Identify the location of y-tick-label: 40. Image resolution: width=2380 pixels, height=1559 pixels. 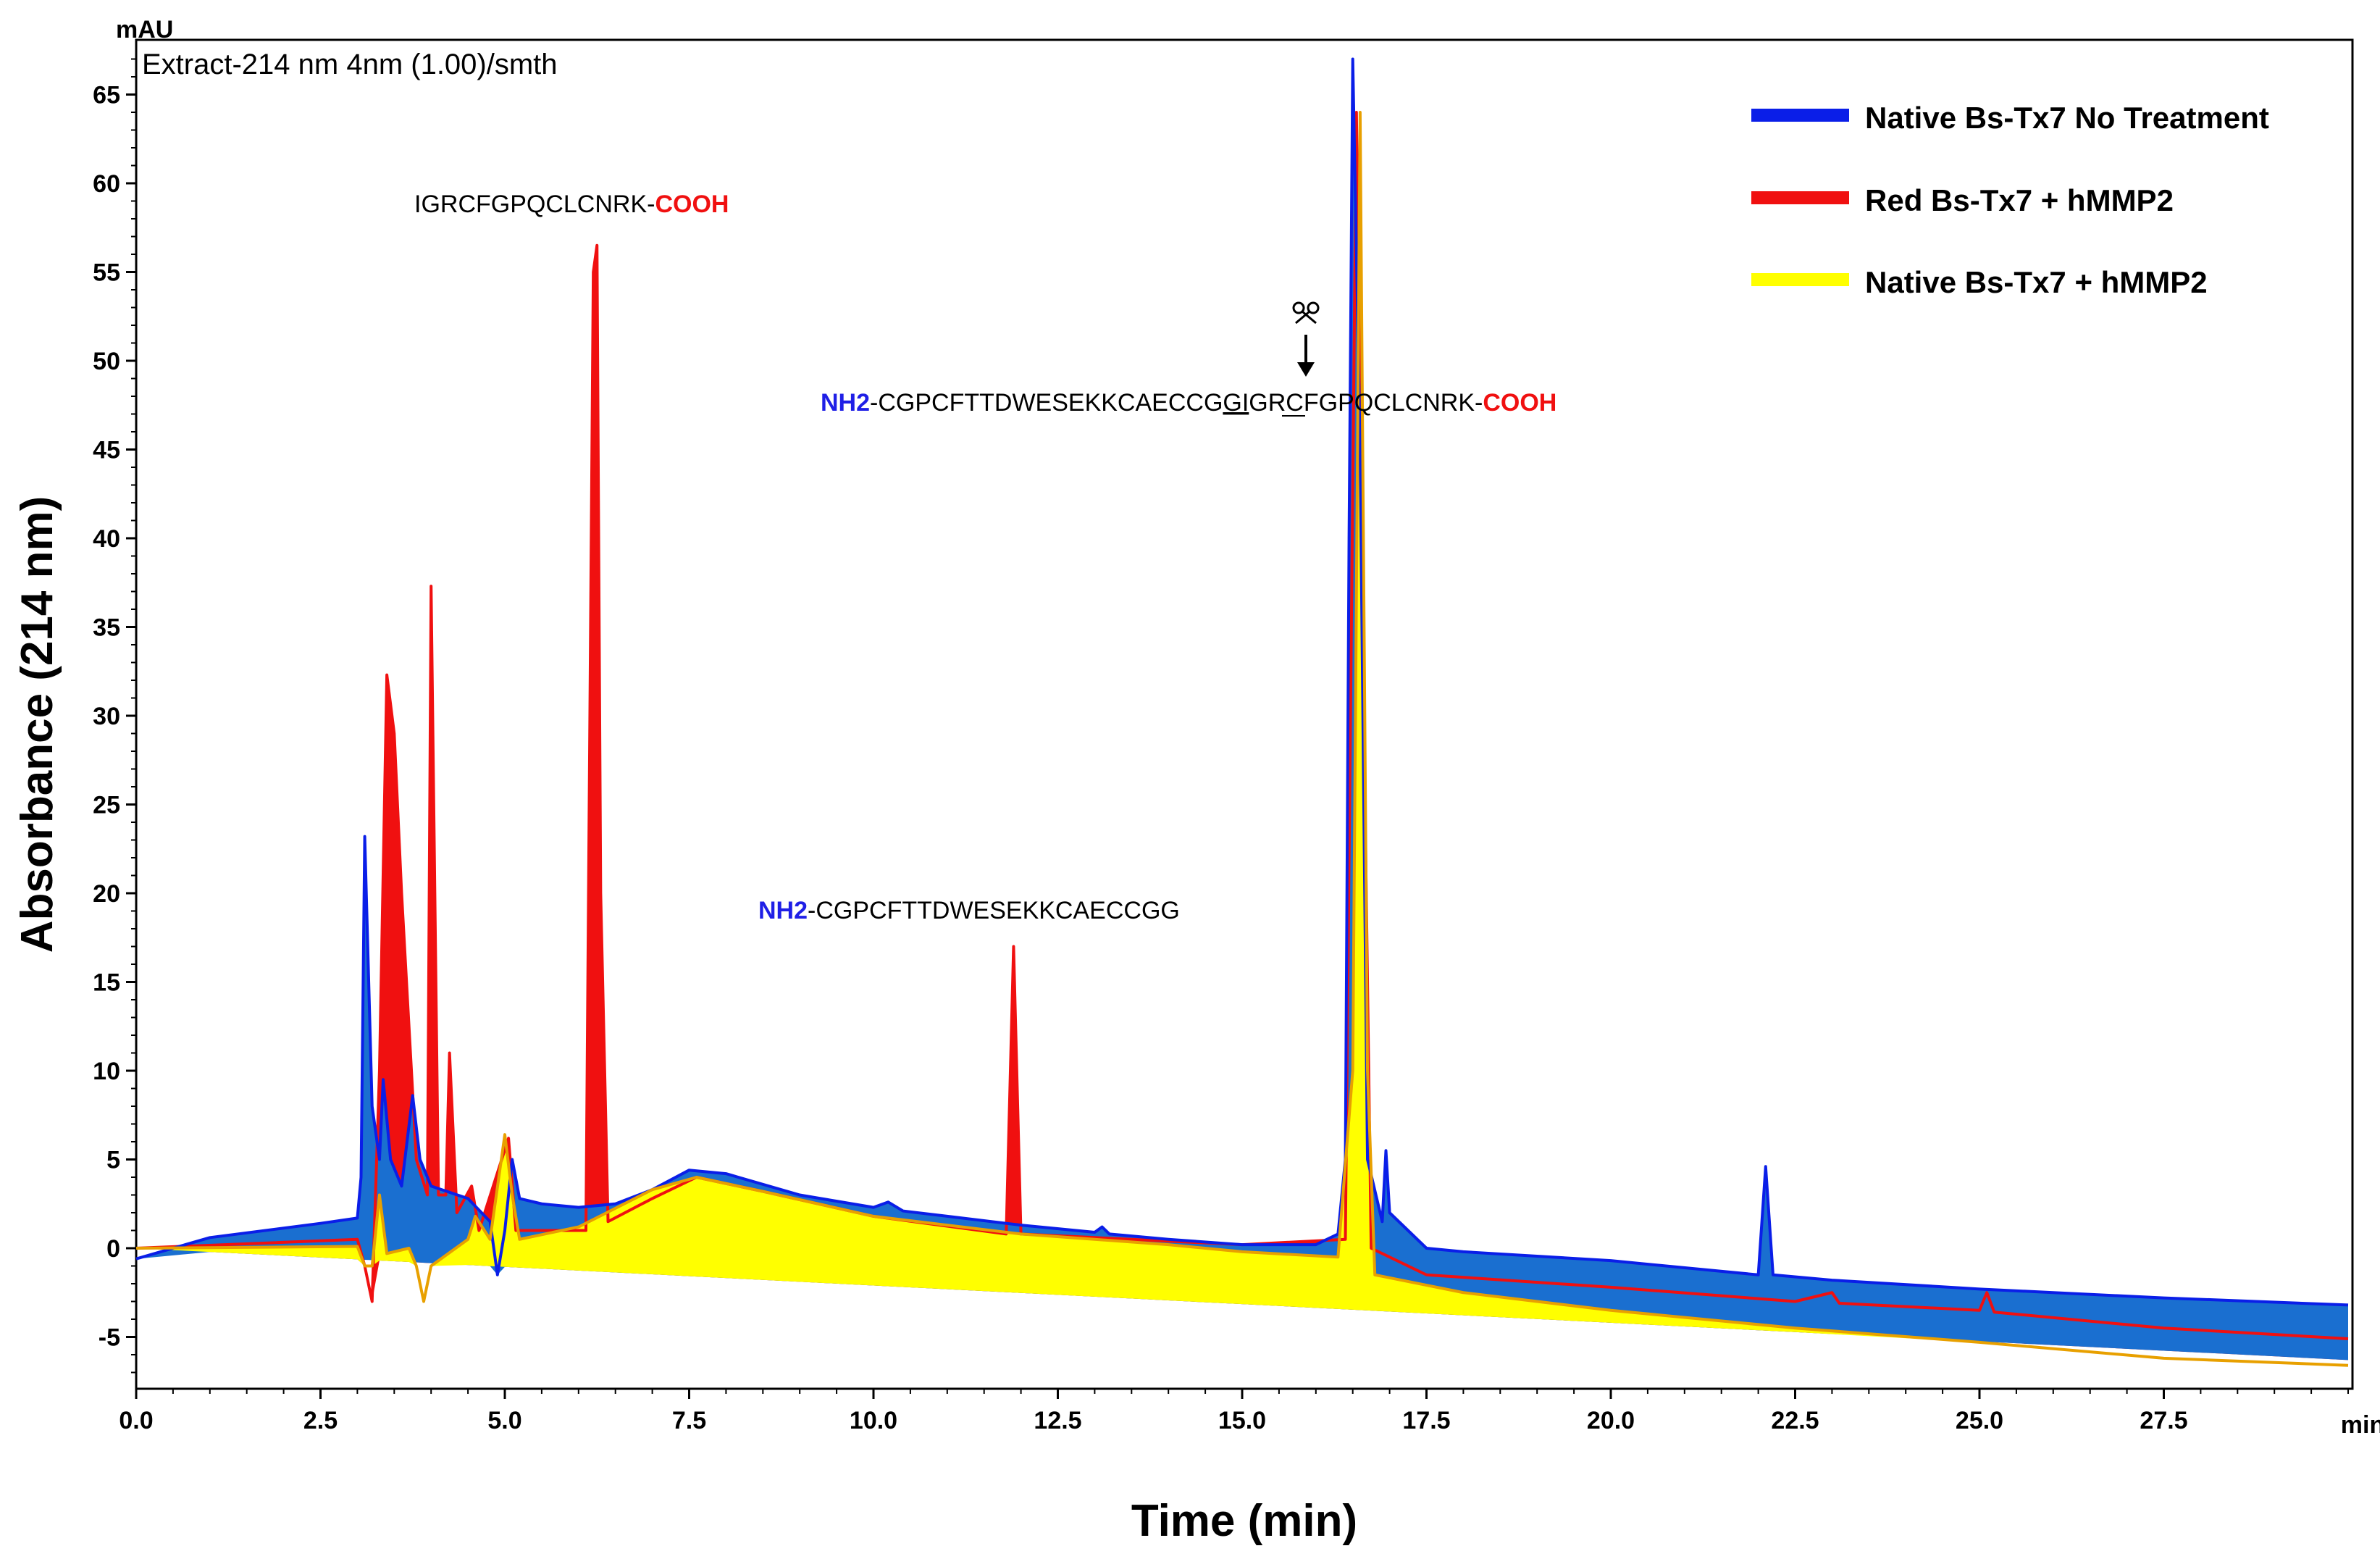
(106, 539).